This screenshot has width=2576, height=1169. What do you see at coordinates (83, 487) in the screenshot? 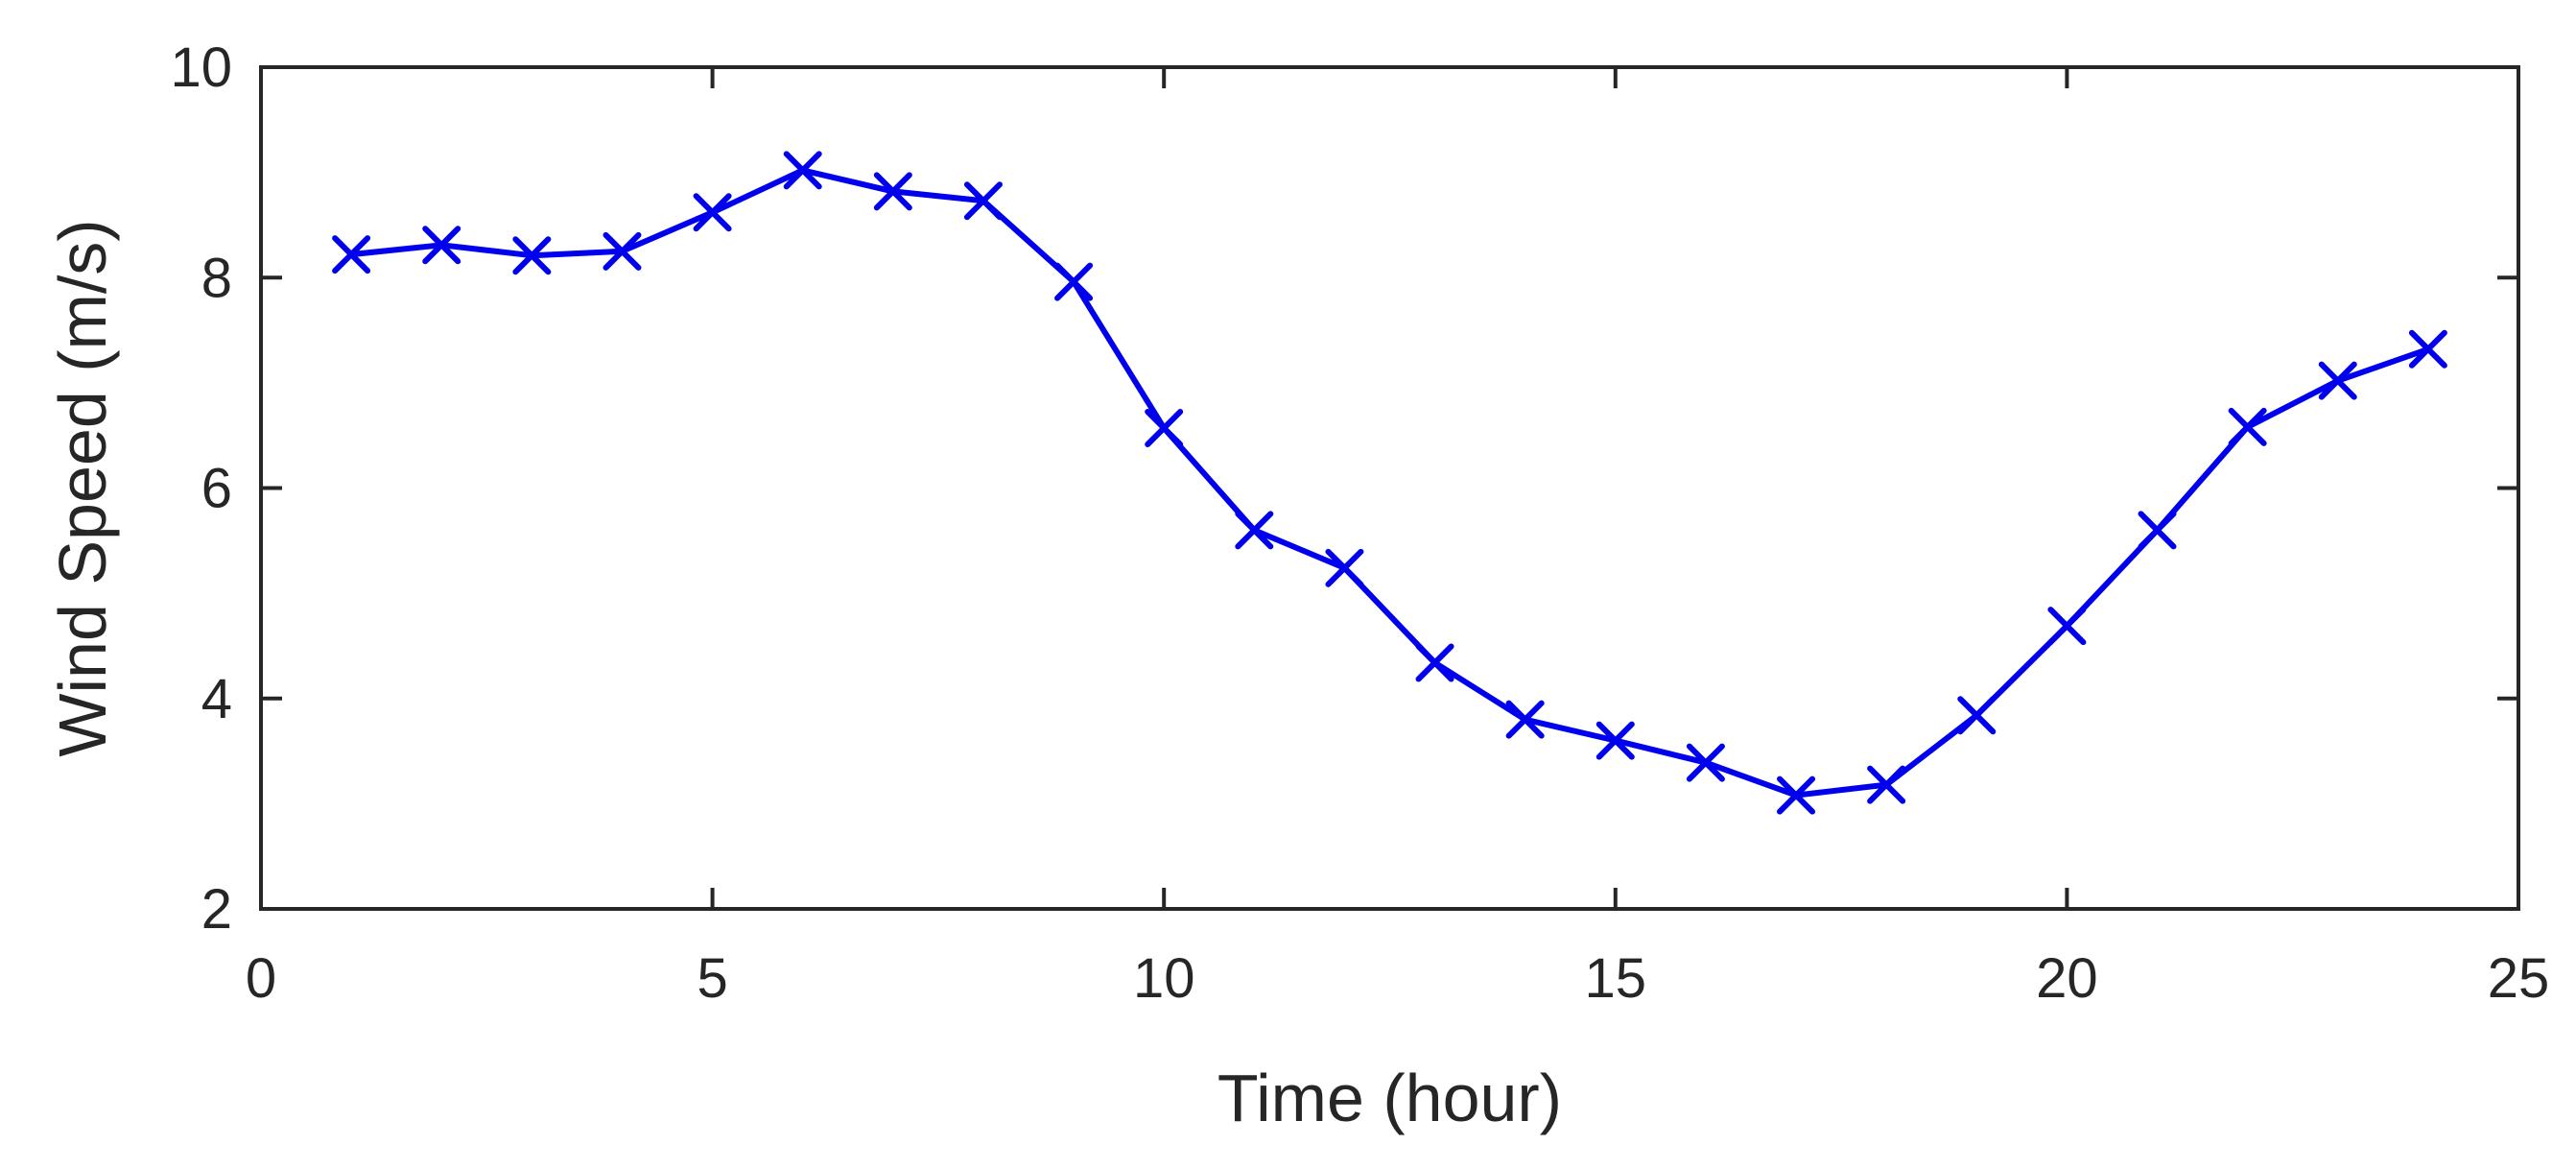
I see `y-axis-label: Wind Speed (m/s)` at bounding box center [83, 487].